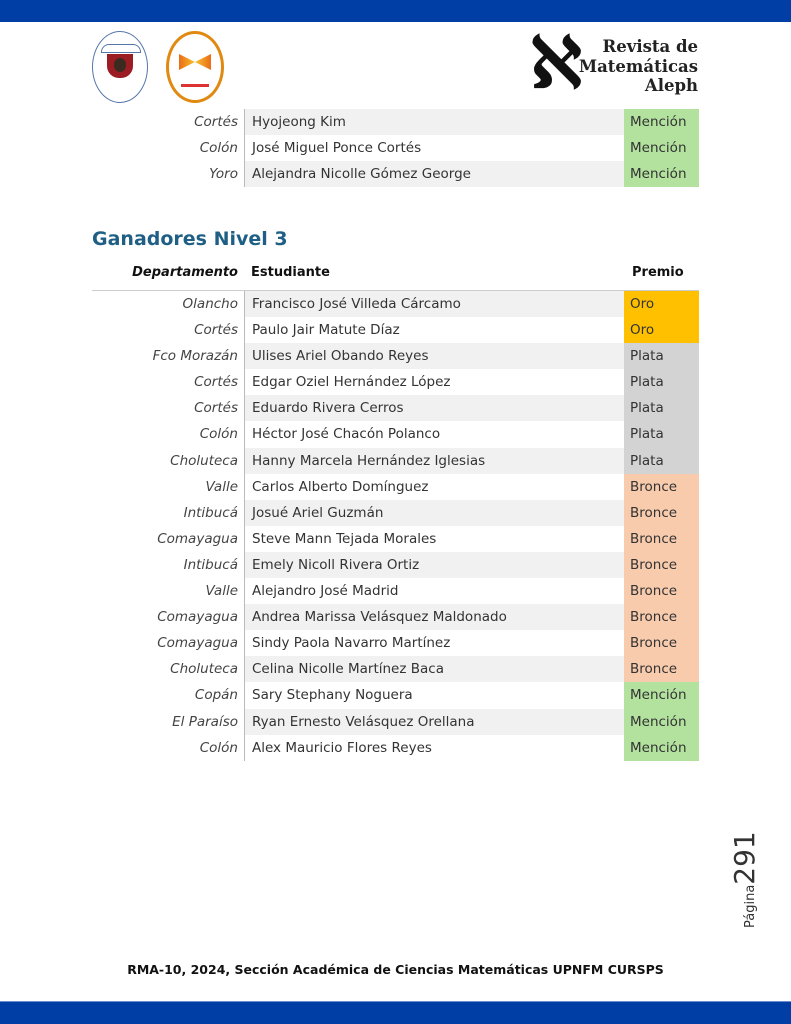  What do you see at coordinates (434, 747) in the screenshot?
I see `student-cell: Alex Mauricio Flores Reyes` at bounding box center [434, 747].